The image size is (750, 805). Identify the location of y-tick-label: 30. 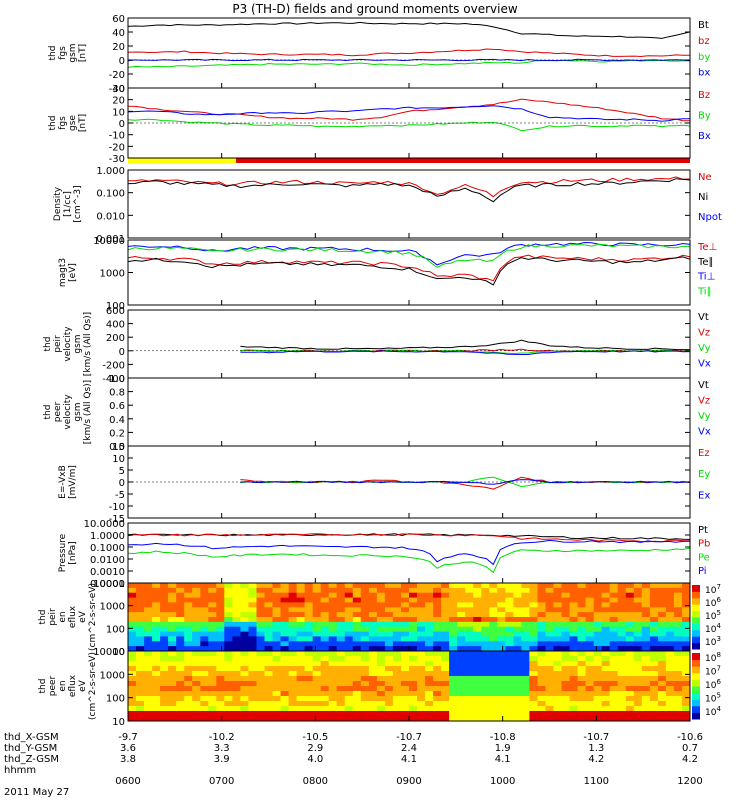
(118, 89).